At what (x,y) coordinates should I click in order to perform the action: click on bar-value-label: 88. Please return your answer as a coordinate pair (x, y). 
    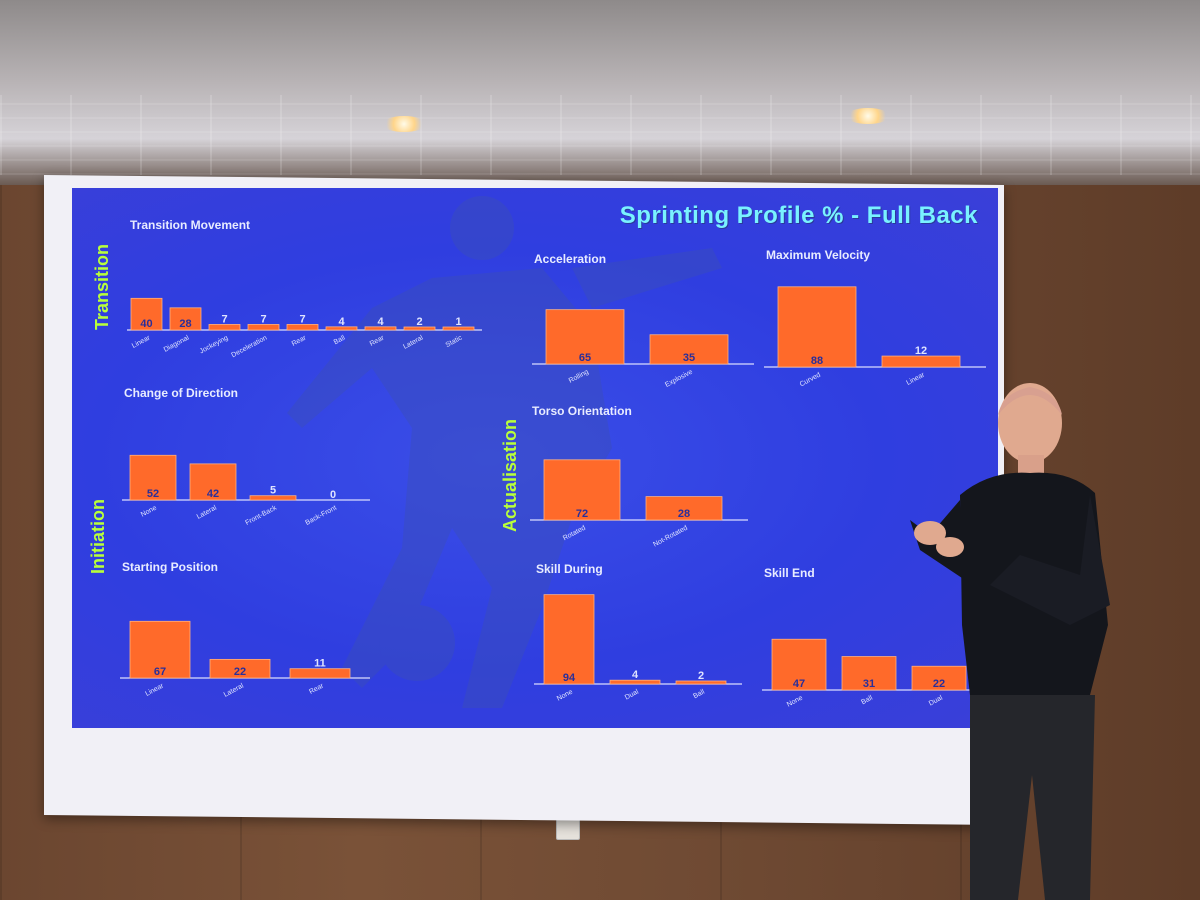
    Looking at the image, I should click on (817, 361).